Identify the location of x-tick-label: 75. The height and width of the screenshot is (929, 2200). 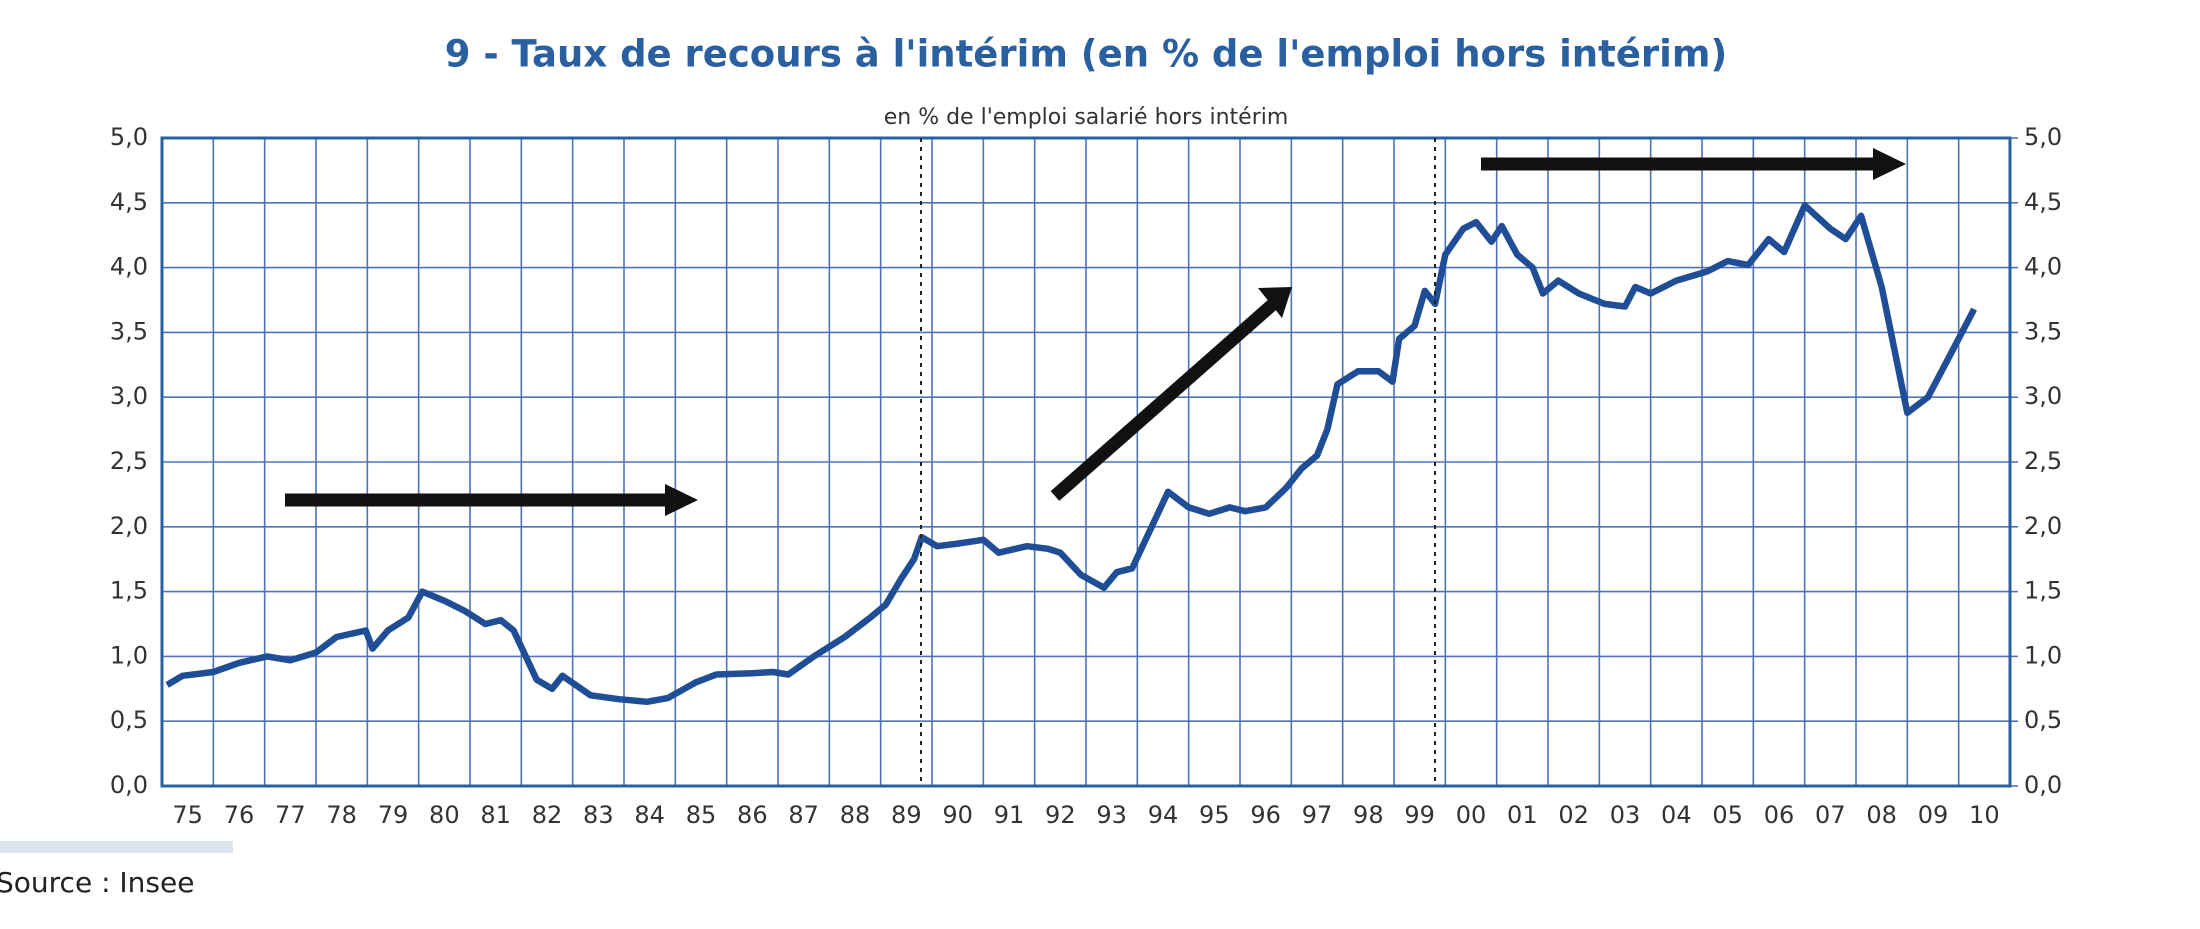
(187, 815).